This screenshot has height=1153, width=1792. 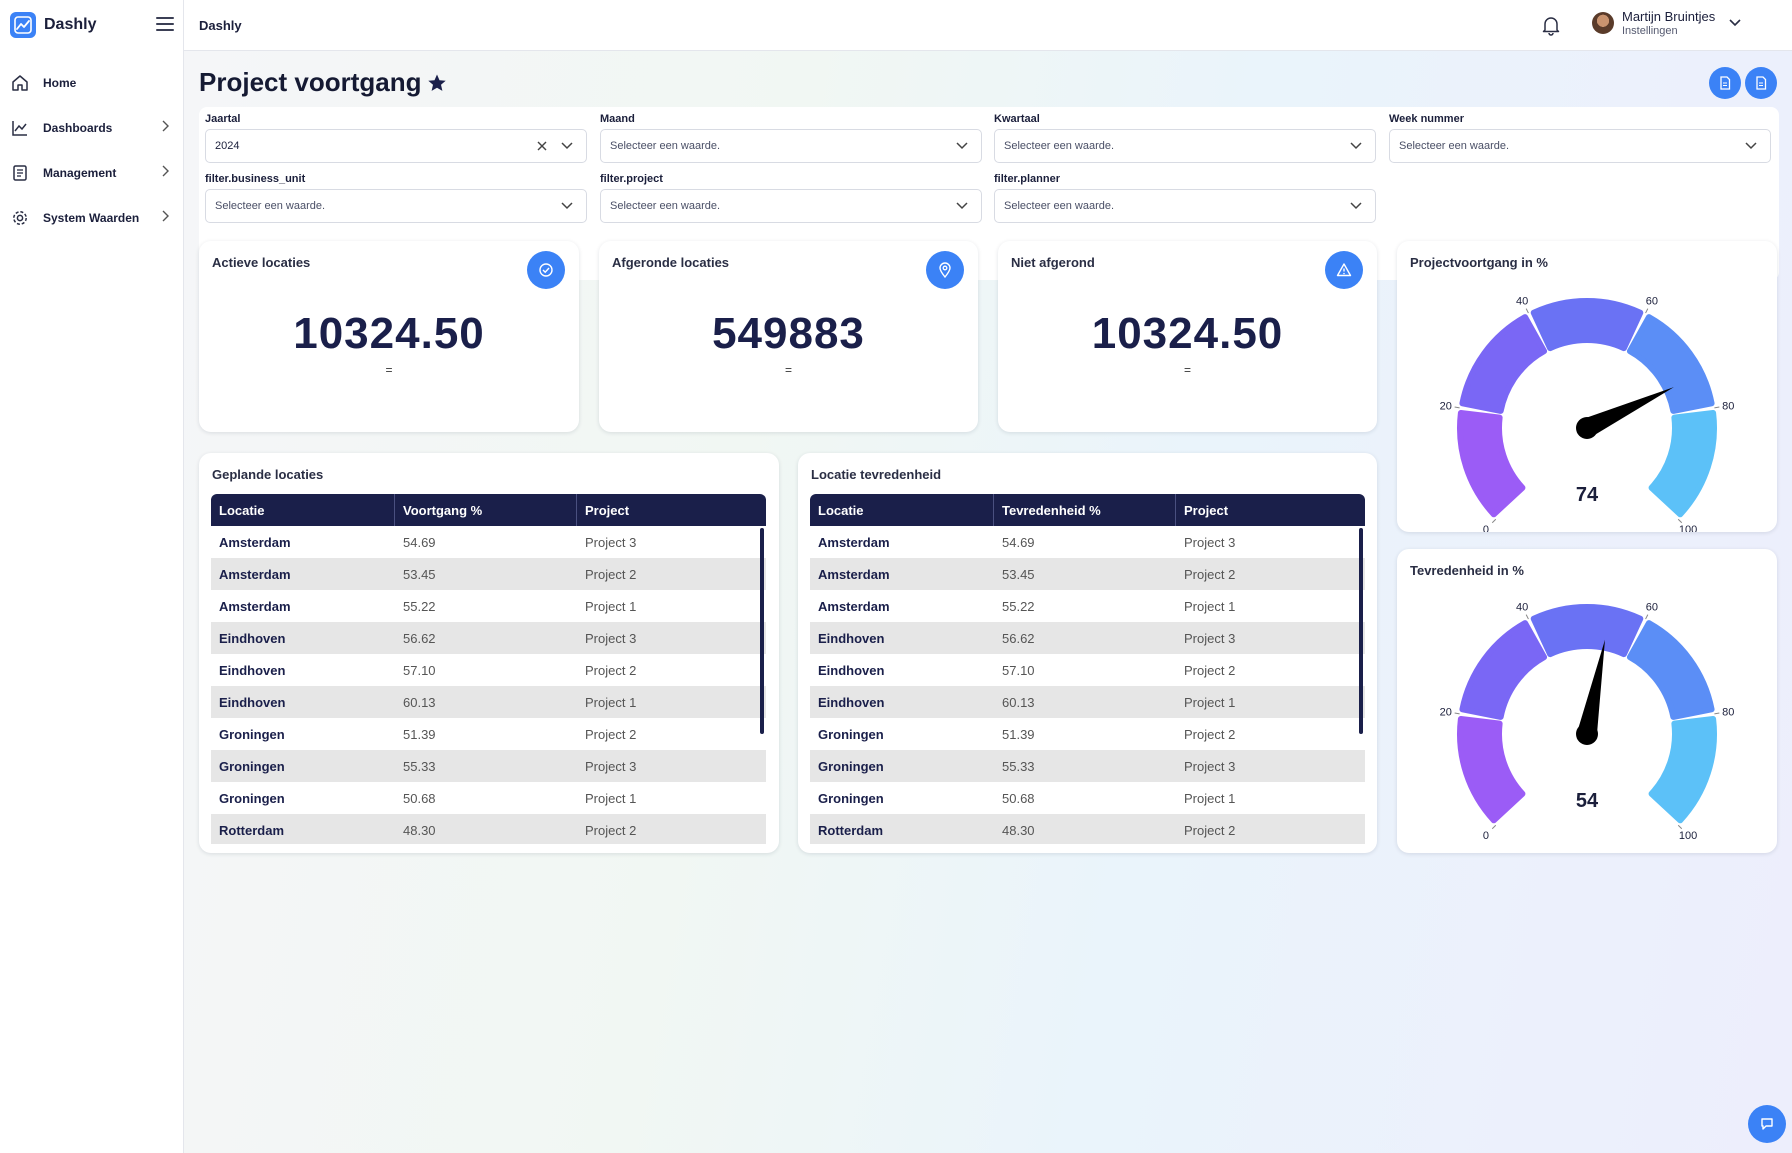 What do you see at coordinates (1210, 734) in the screenshot?
I see `table-cell: Project 2` at bounding box center [1210, 734].